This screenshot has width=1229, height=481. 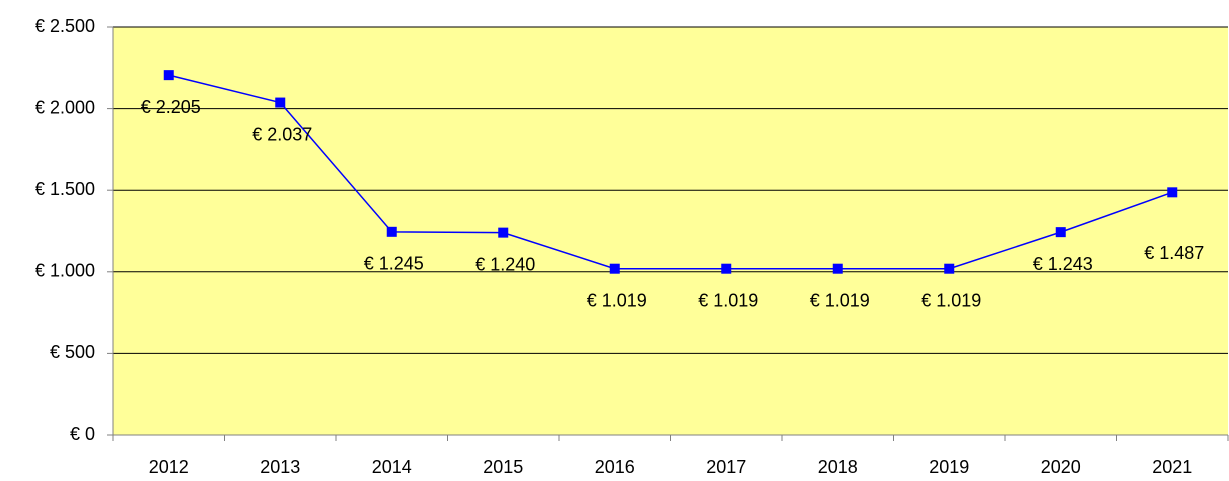 I want to click on data-label: € 1.243, so click(x=1063, y=264).